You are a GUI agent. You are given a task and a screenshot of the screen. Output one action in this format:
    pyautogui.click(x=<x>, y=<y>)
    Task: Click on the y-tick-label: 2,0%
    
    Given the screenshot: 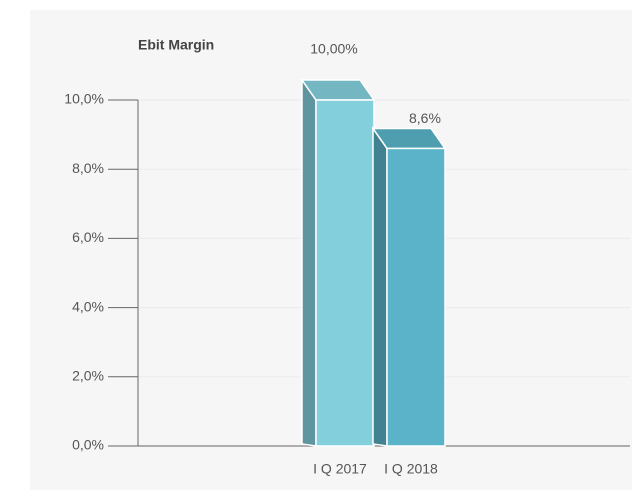 What is the action you would take?
    pyautogui.click(x=88, y=376)
    